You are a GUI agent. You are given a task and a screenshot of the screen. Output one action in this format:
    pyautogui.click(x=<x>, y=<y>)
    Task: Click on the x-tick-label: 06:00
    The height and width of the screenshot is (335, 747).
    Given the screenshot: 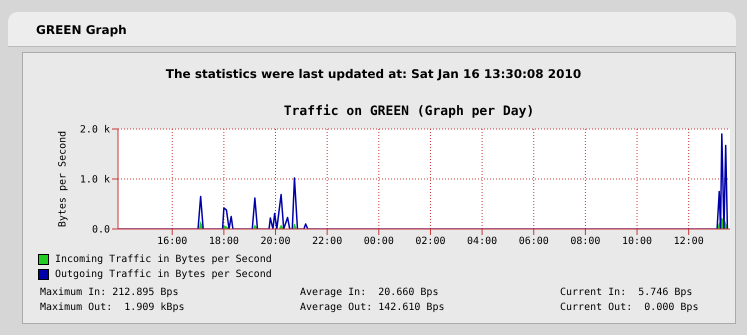 What is the action you would take?
    pyautogui.click(x=533, y=242)
    